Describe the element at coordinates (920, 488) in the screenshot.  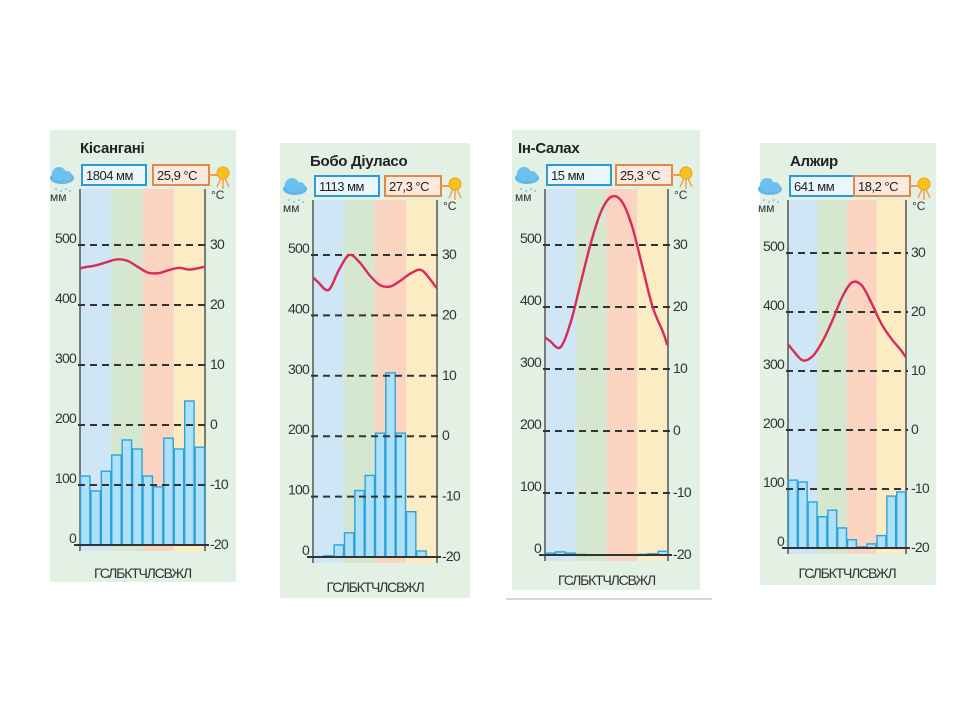
I see `temp-tick-label: -10` at that location.